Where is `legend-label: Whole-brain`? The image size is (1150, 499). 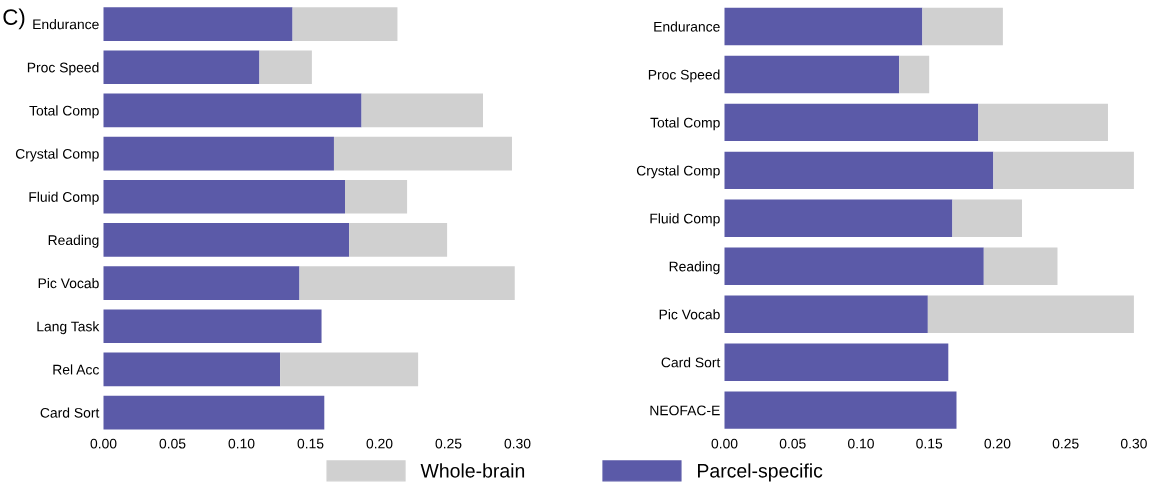
legend-label: Whole-brain is located at coordinates (472, 470).